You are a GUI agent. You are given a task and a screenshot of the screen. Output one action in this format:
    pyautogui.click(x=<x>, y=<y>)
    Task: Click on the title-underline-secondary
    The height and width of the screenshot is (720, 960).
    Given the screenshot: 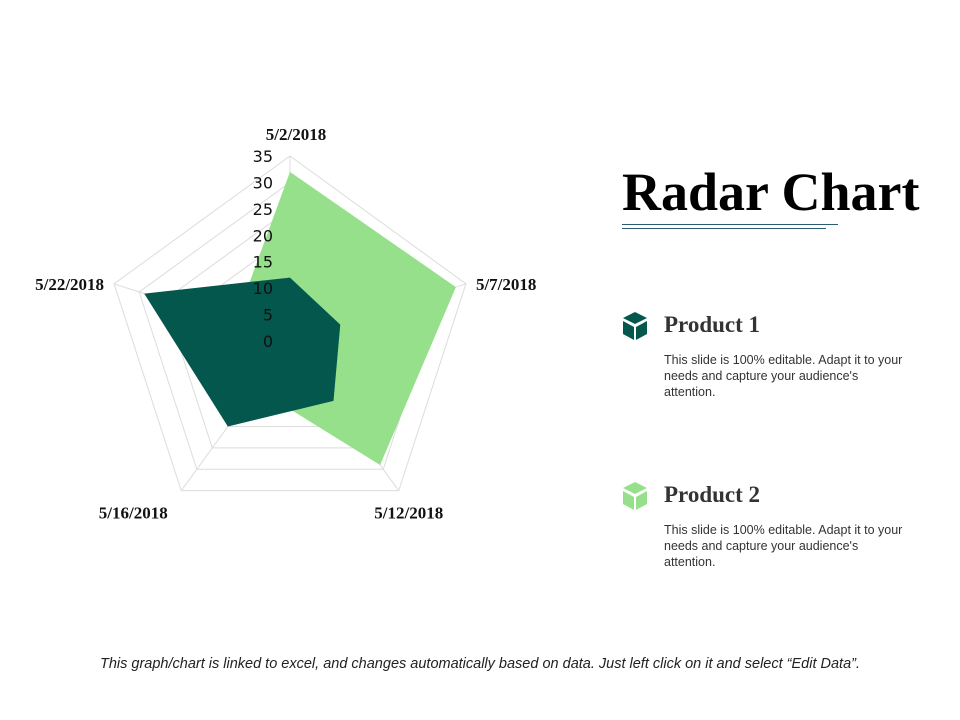 What is the action you would take?
    pyautogui.click(x=724, y=228)
    